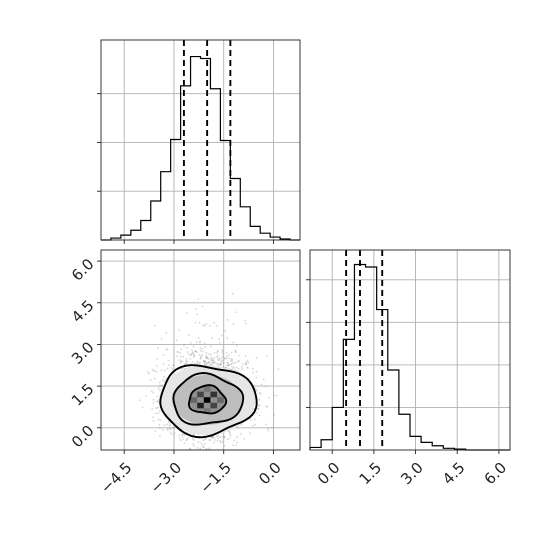  Describe the element at coordinates (194, 400) in the screenshot. I see `density-cell` at that location.